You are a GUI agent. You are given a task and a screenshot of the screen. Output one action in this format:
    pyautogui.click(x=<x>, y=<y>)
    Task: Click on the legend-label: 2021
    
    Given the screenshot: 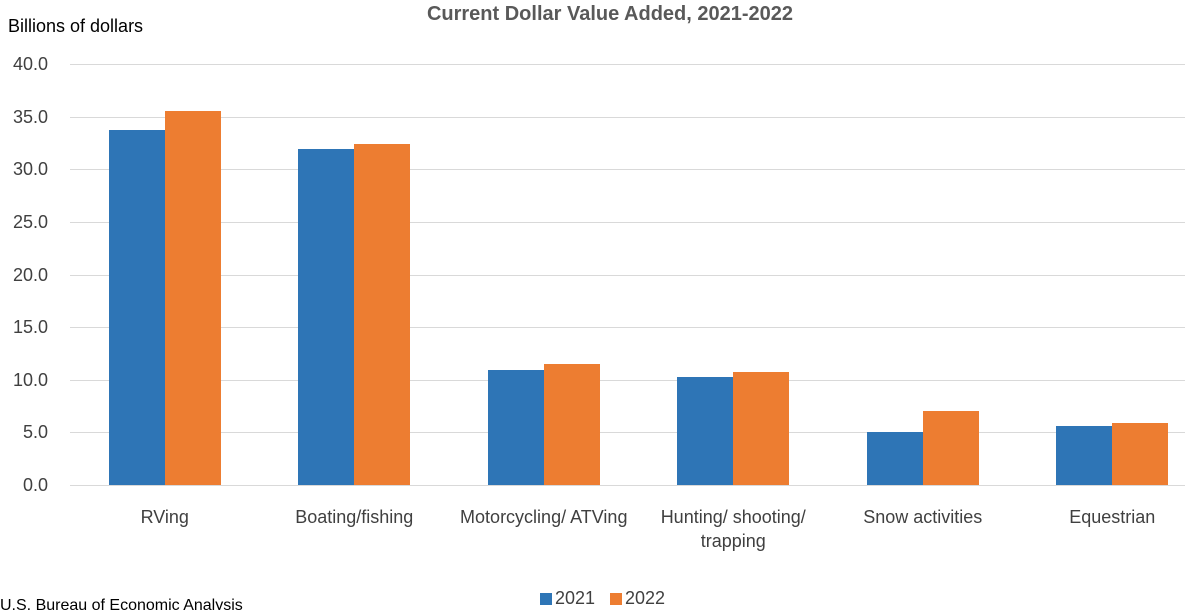 What is the action you would take?
    pyautogui.click(x=575, y=598)
    